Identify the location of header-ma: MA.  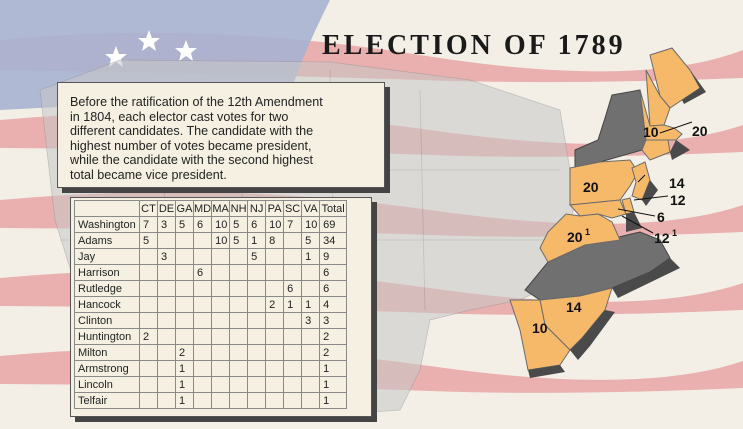
(221, 208).